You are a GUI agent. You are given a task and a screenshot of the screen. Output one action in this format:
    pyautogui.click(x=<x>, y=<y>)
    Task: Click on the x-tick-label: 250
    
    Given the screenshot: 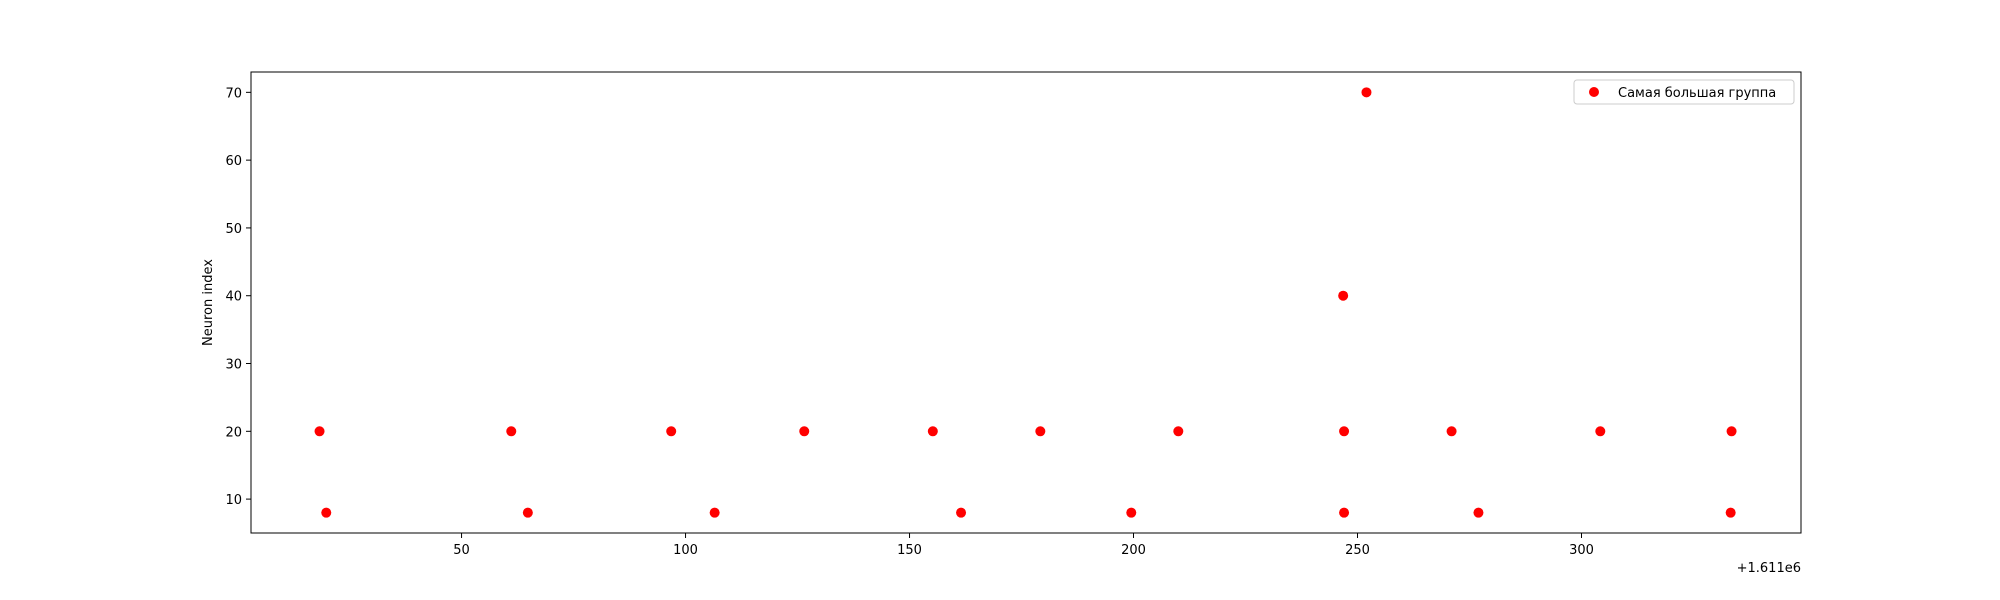 What is the action you would take?
    pyautogui.click(x=1357, y=550)
    